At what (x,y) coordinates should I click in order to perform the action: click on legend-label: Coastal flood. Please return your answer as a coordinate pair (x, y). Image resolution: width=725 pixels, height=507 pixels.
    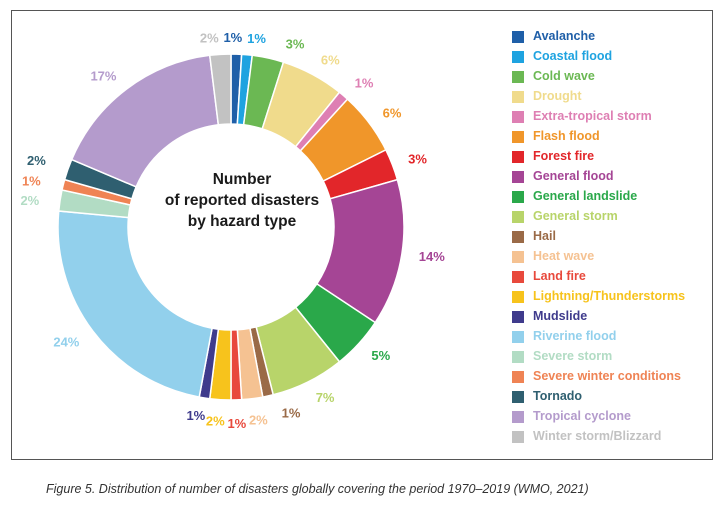
    Looking at the image, I should click on (573, 56).